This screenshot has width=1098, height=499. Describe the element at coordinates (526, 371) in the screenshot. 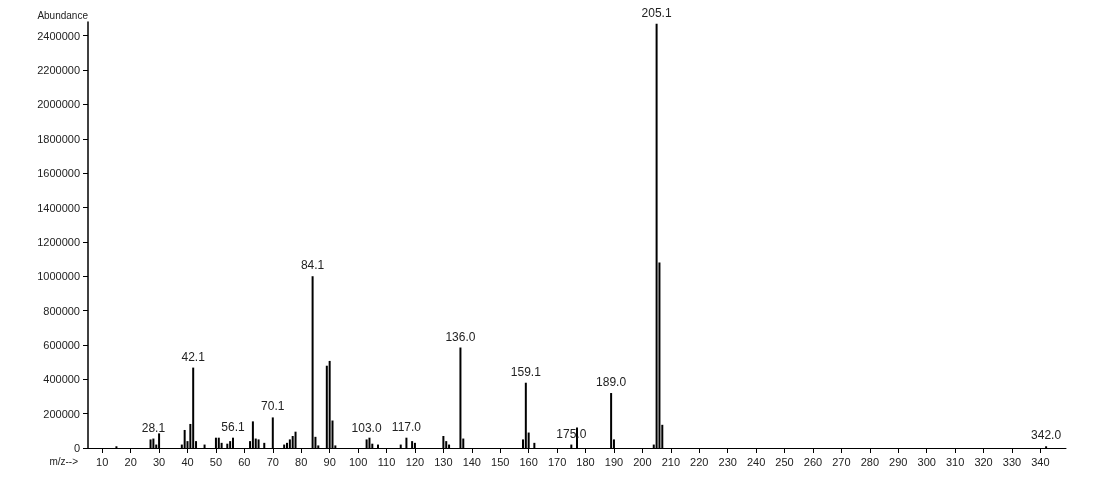

I see `annotation: 159.1` at that location.